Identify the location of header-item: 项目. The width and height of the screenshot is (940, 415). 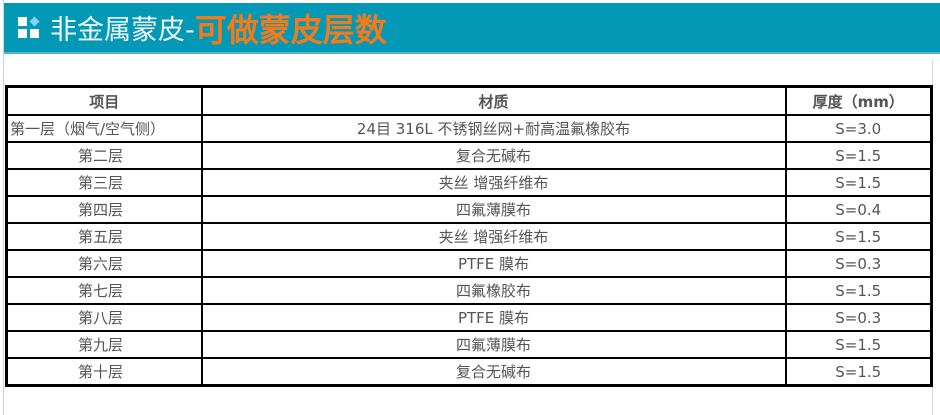
(104, 100).